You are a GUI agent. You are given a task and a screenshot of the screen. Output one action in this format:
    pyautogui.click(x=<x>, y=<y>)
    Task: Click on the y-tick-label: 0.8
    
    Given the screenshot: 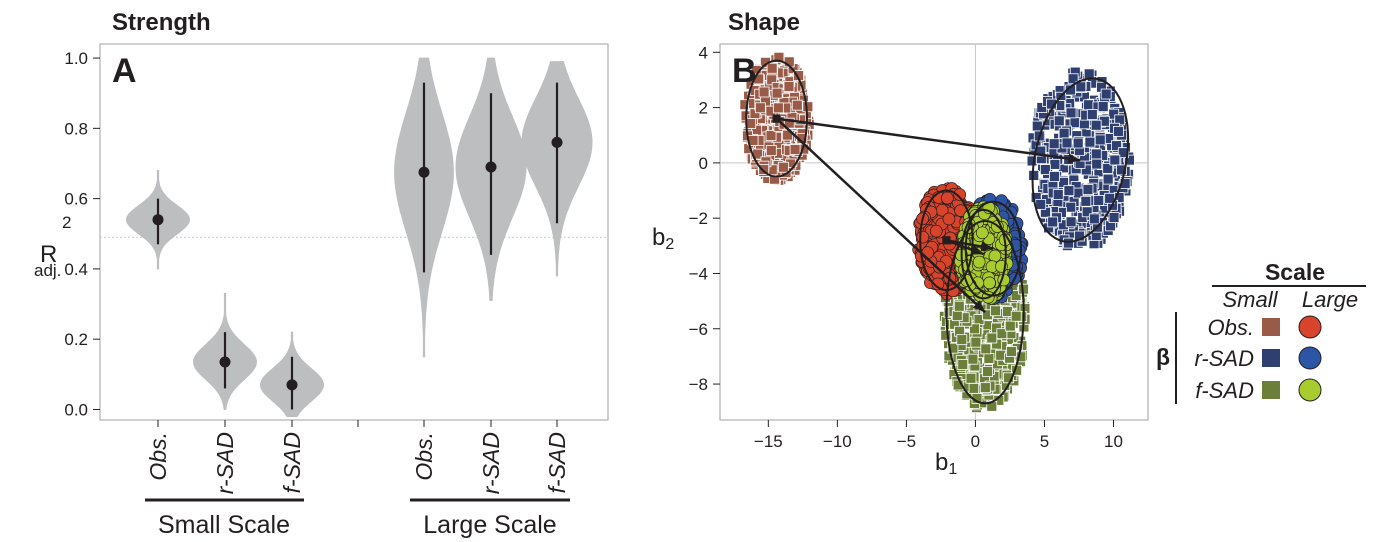 What is the action you would take?
    pyautogui.click(x=76, y=128)
    